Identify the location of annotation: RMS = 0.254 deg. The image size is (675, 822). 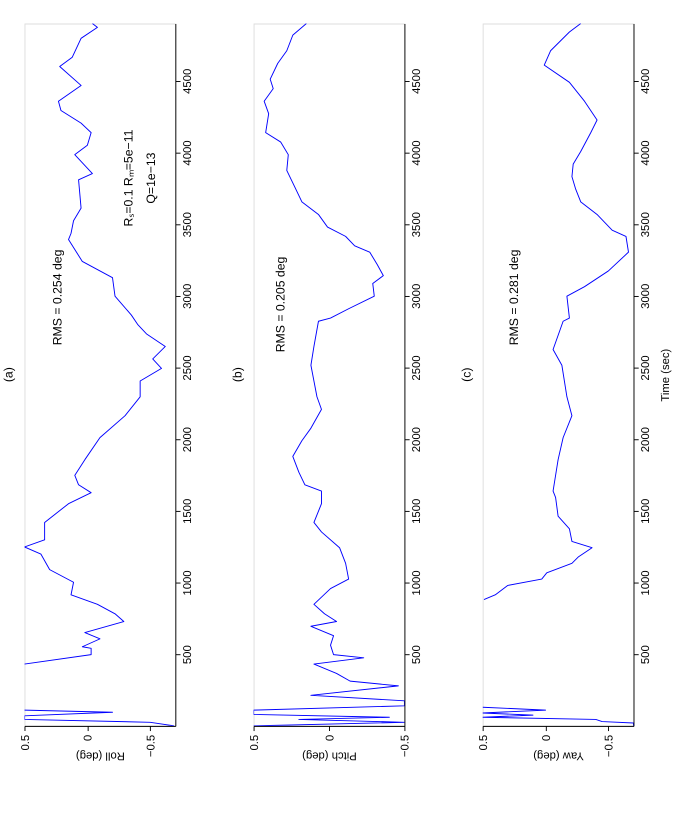
(57, 297).